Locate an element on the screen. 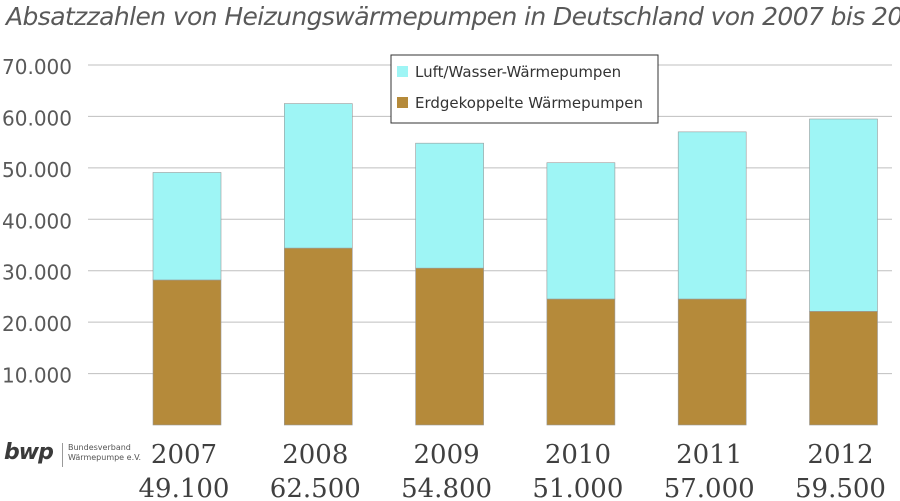  logo-org-line-1: Bundesverband is located at coordinates (99, 447).